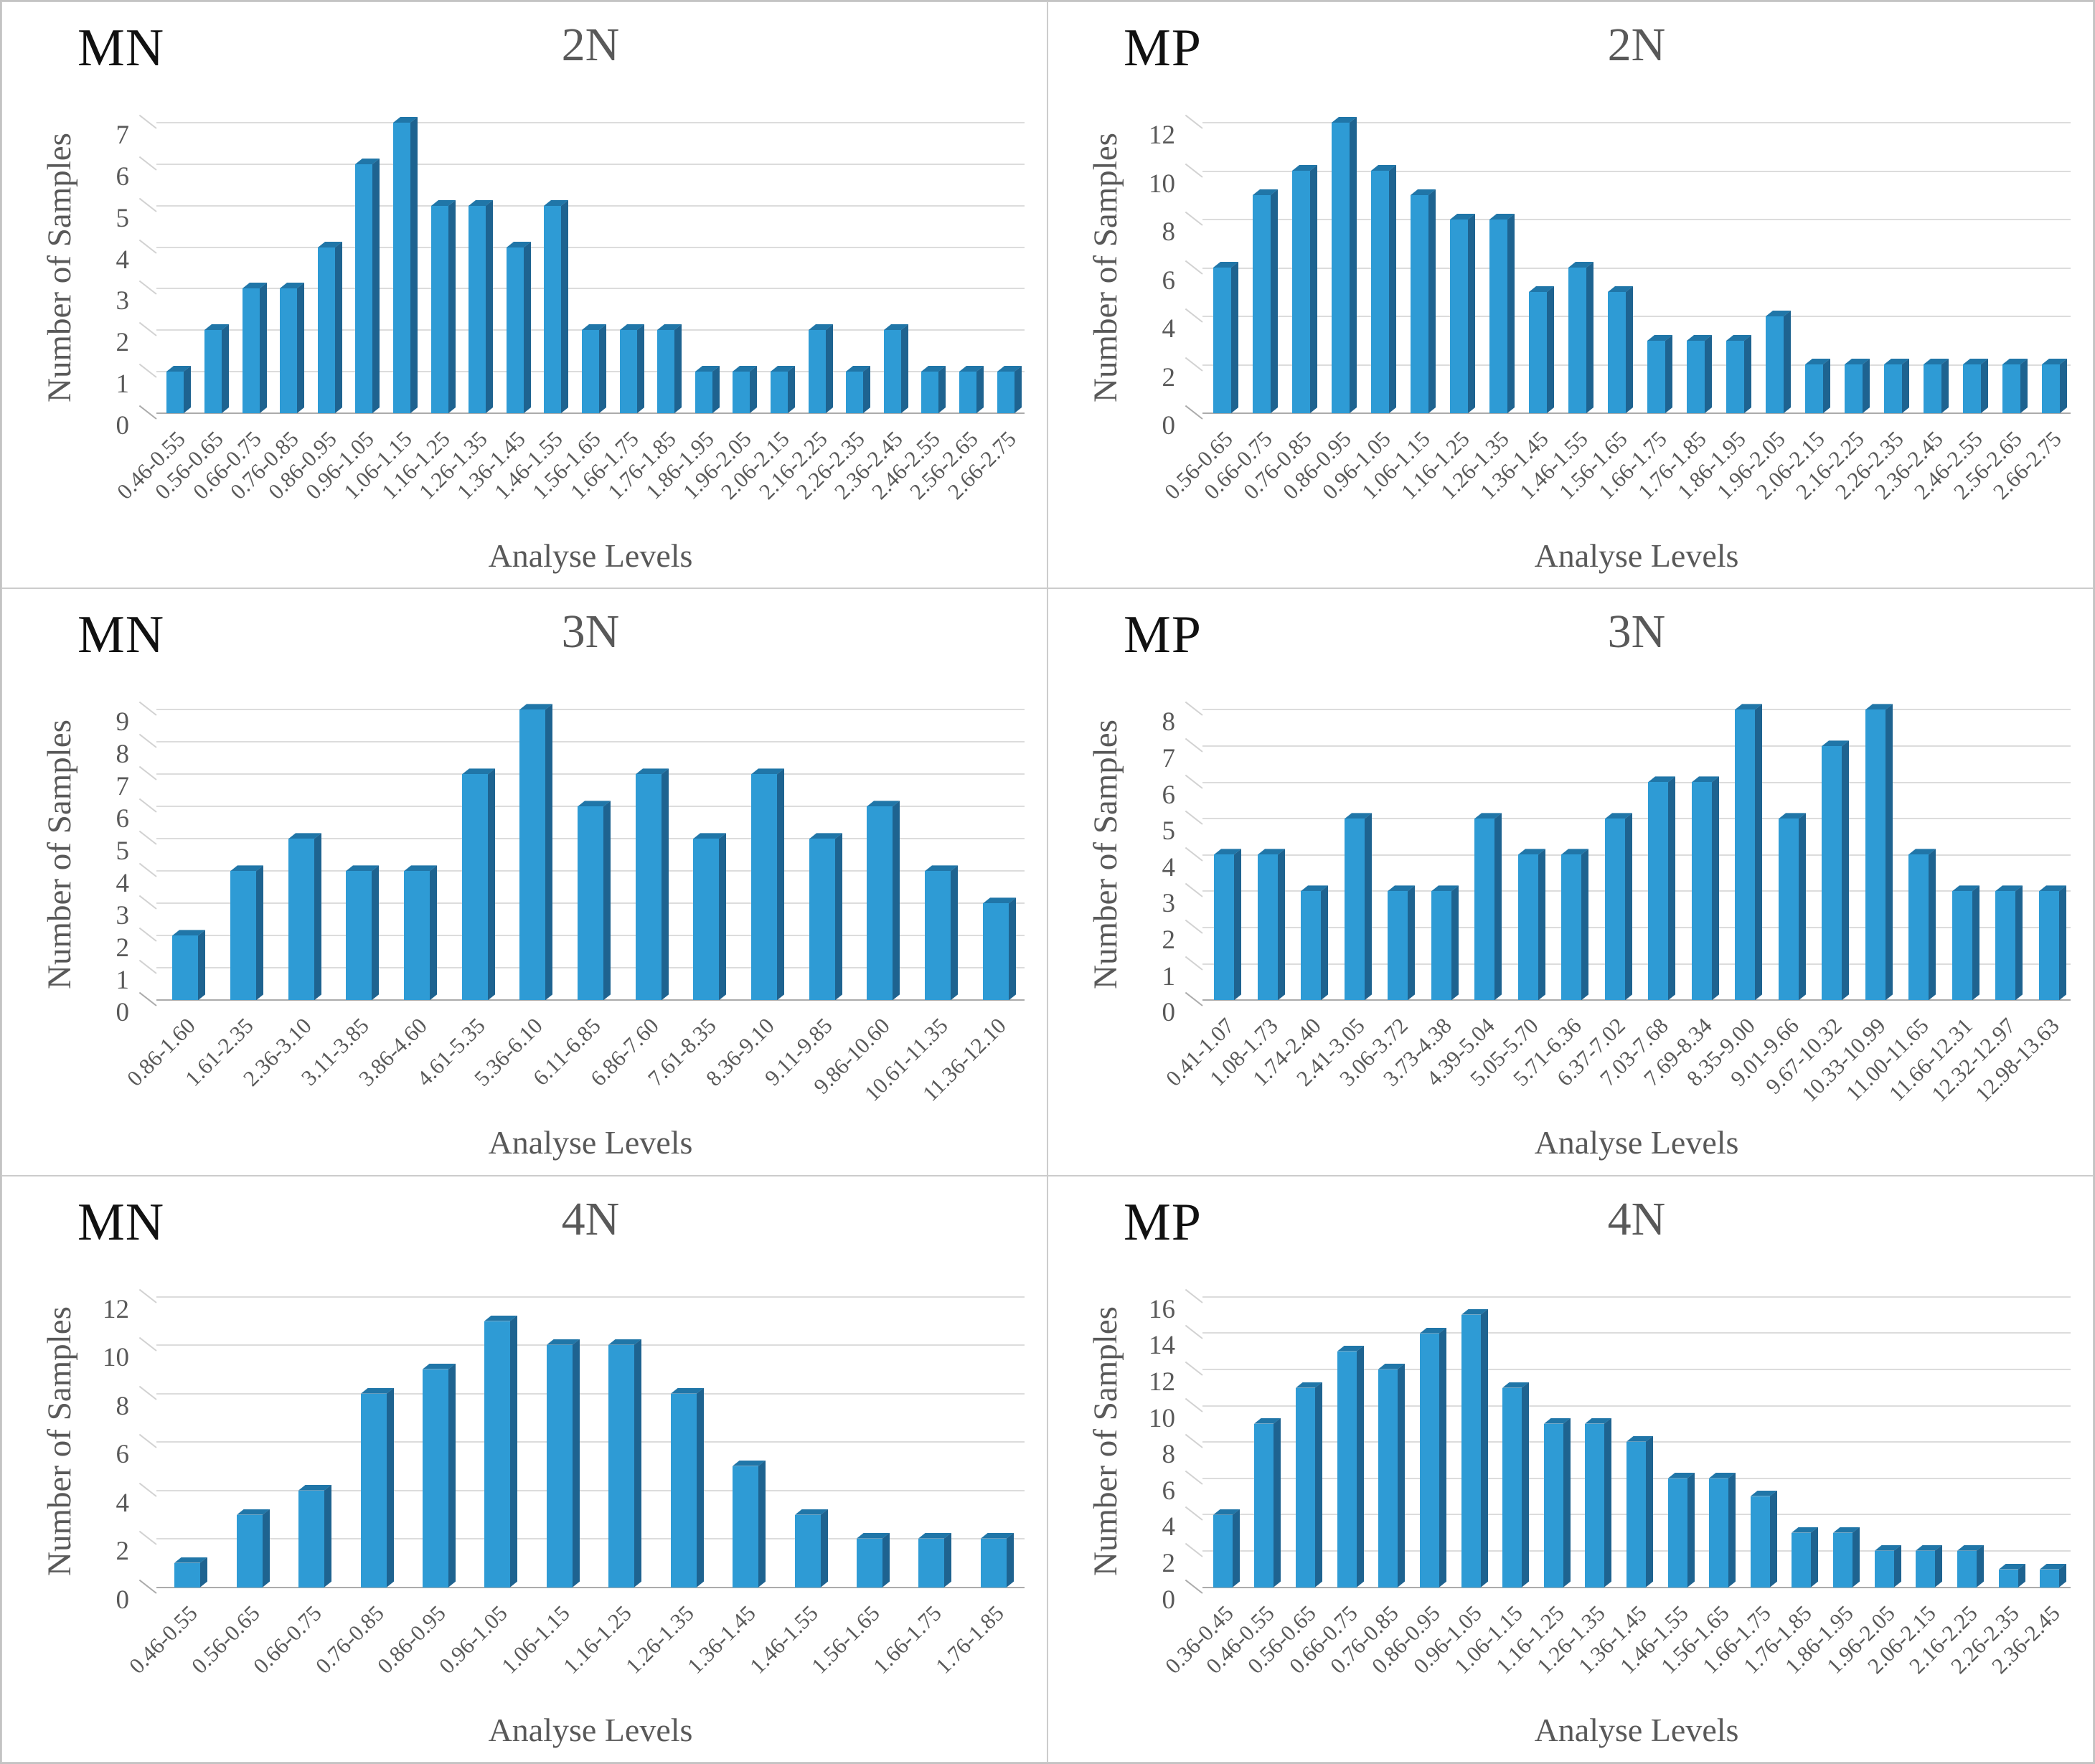 This screenshot has width=2095, height=1764. I want to click on y-tick-label: 4, so click(123, 884).